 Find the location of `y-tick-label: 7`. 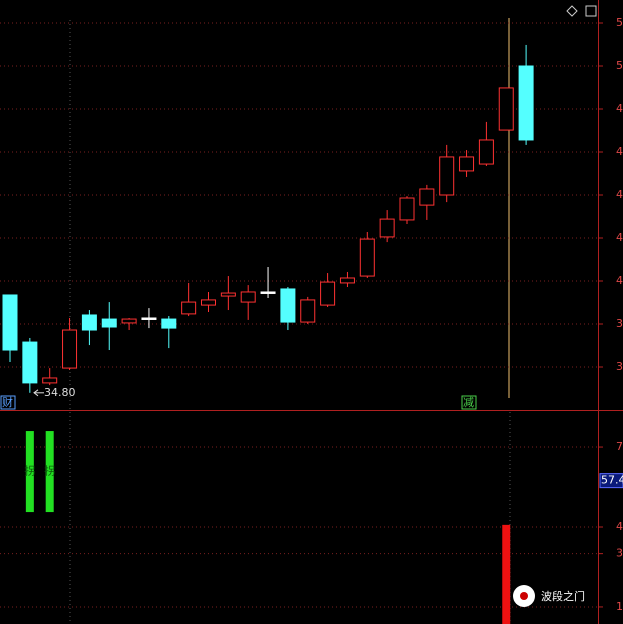

y-tick-label: 7 is located at coordinates (619, 446).